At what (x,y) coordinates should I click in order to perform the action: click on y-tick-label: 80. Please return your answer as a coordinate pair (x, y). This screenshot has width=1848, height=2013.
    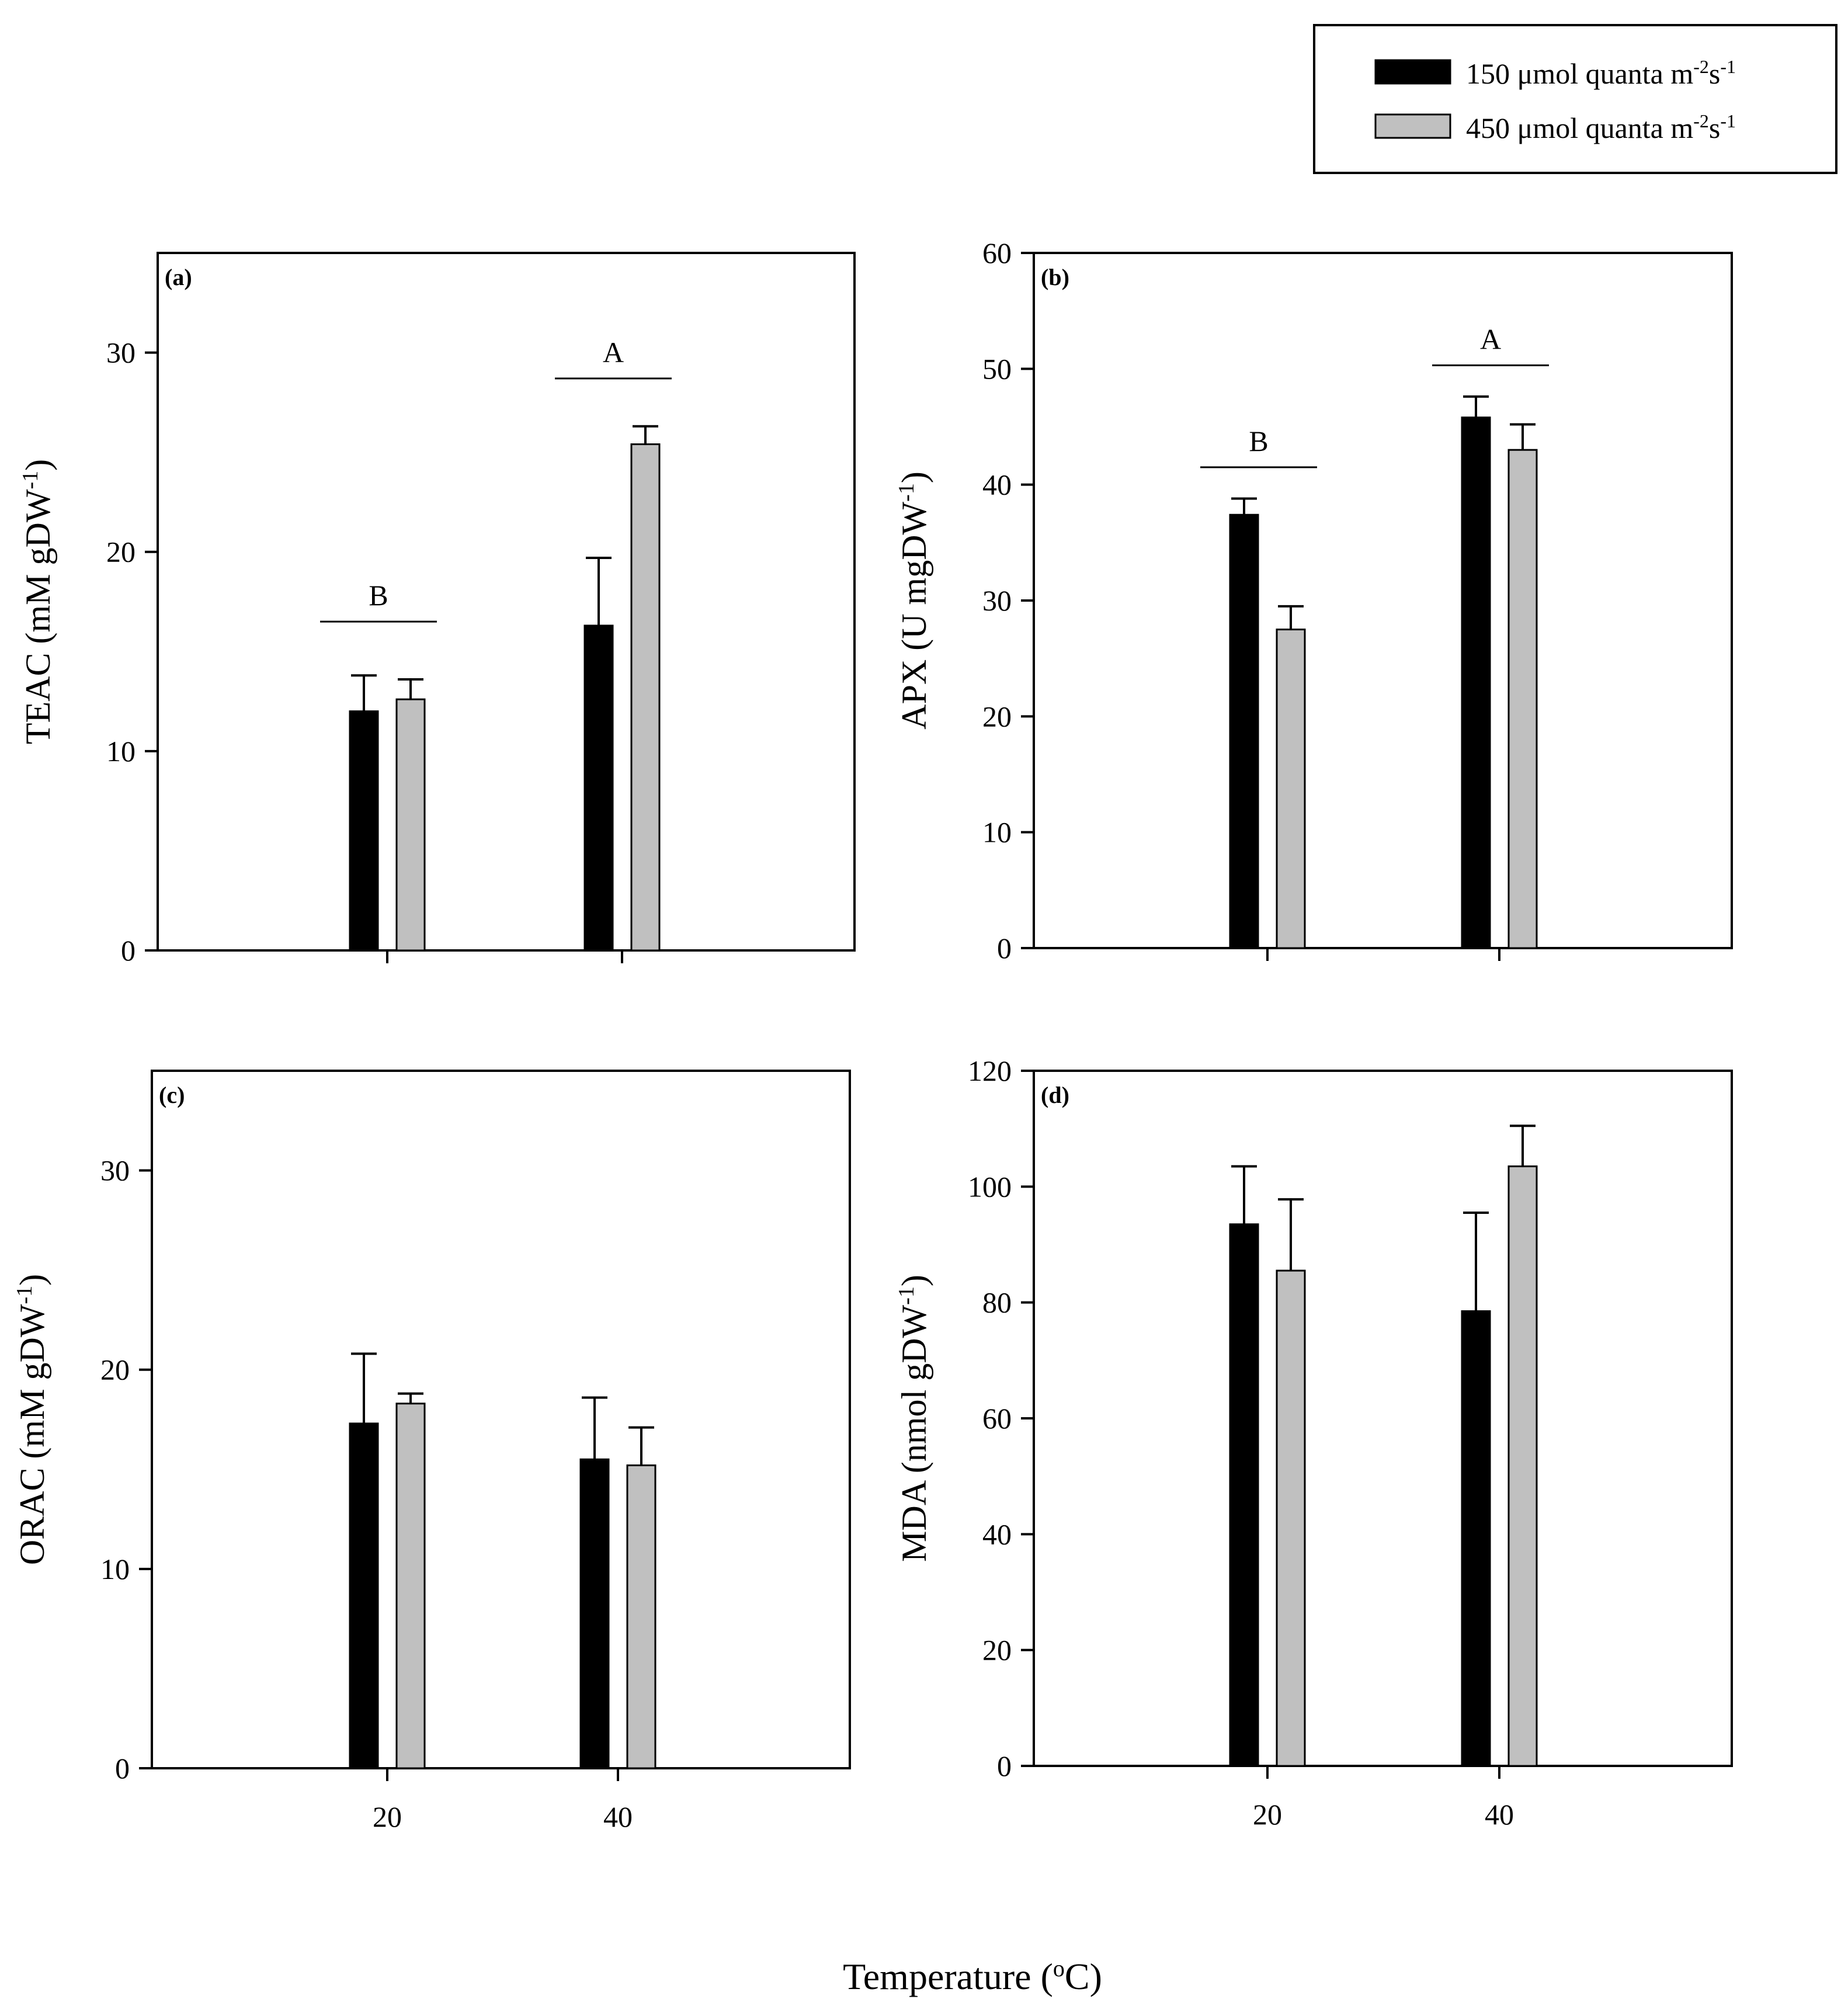
    Looking at the image, I should click on (997, 1302).